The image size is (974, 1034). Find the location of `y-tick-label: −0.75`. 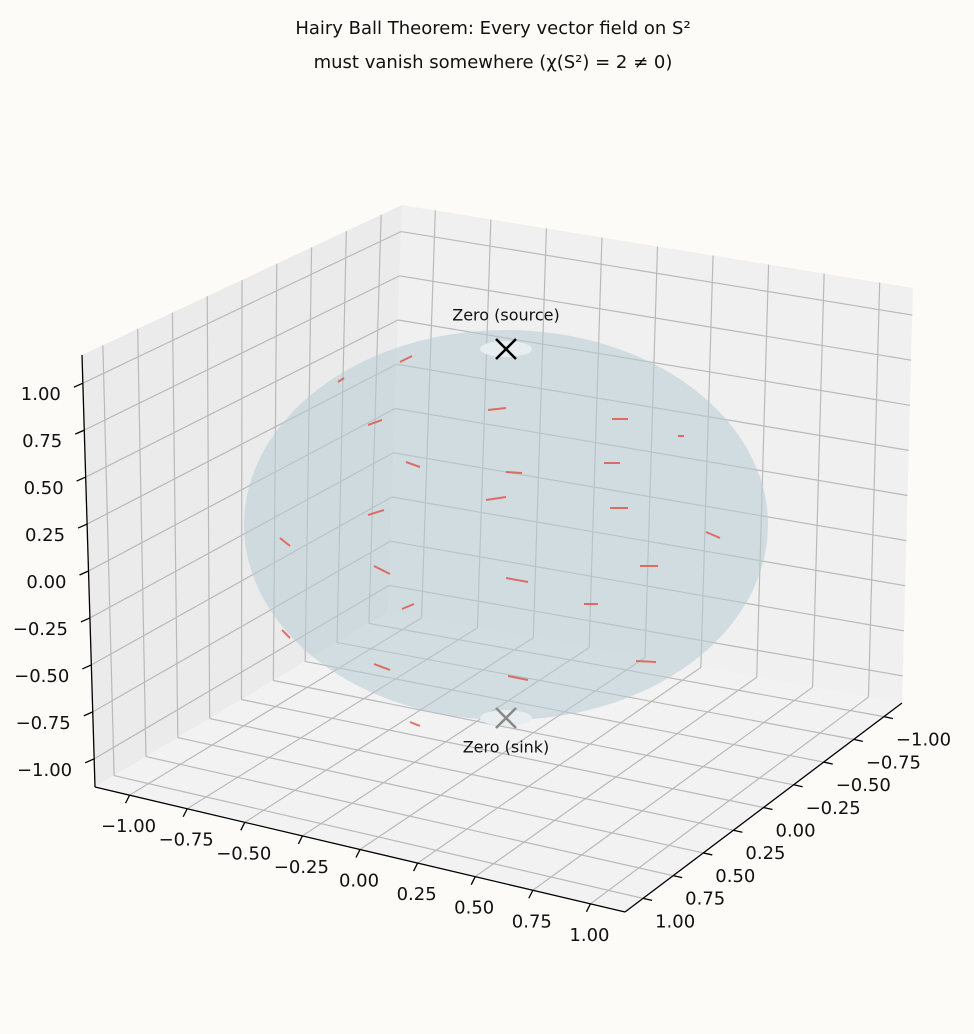

y-tick-label: −0.75 is located at coordinates (893, 762).